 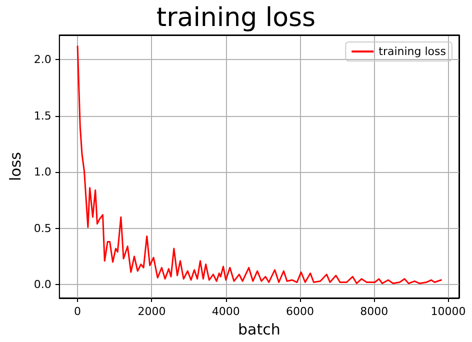 I want to click on x-tick-label: 8000, so click(x=374, y=311).